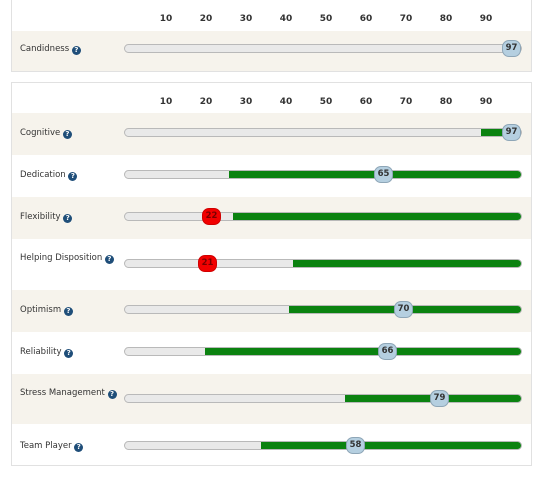  I want to click on score-marker: 66, so click(387, 351).